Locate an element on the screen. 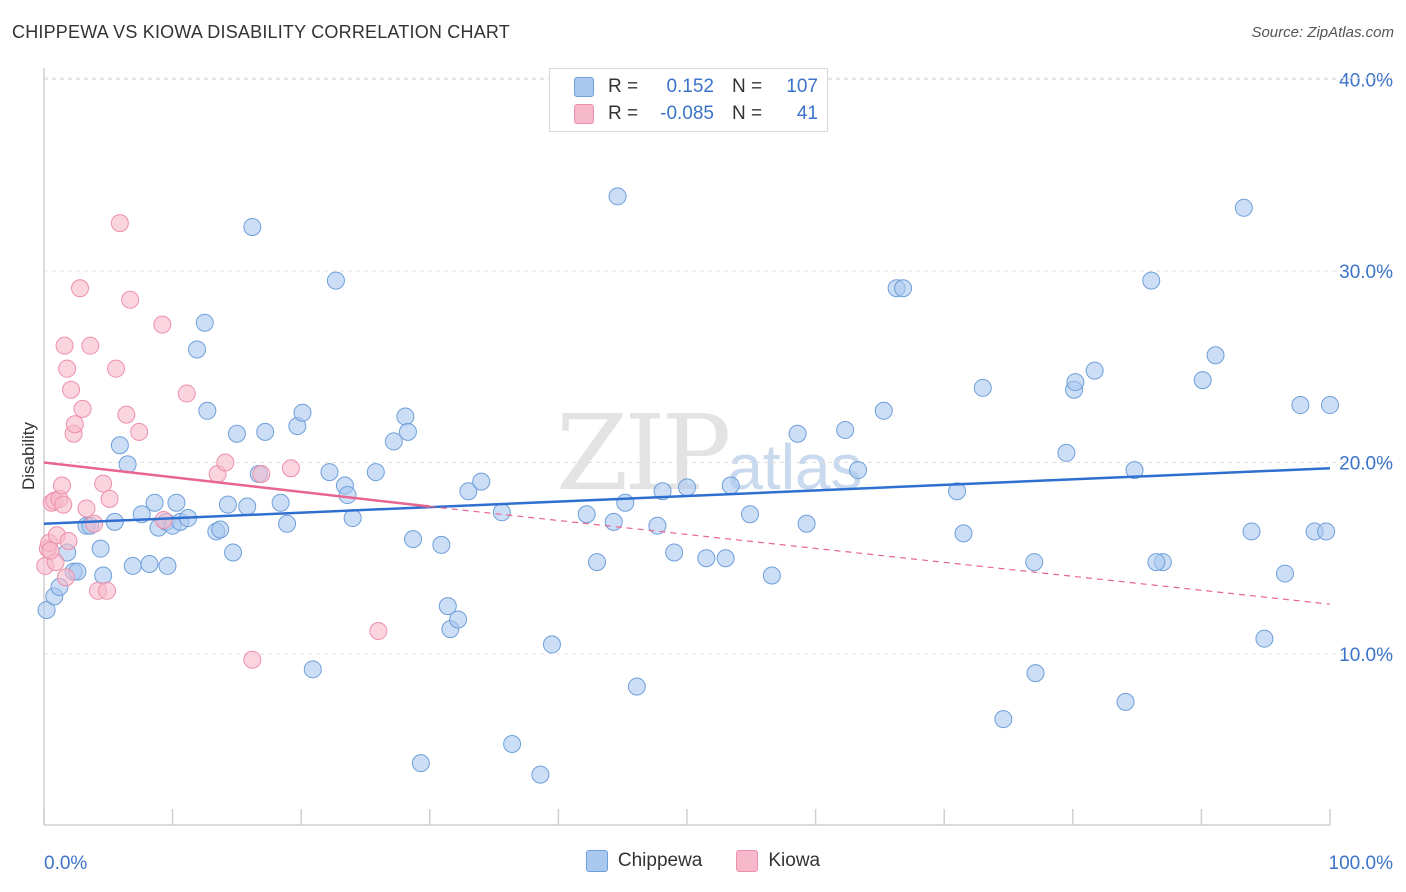 This screenshot has height=892, width=1406. series-legend: Chippewa Kiowa is located at coordinates (703, 861).